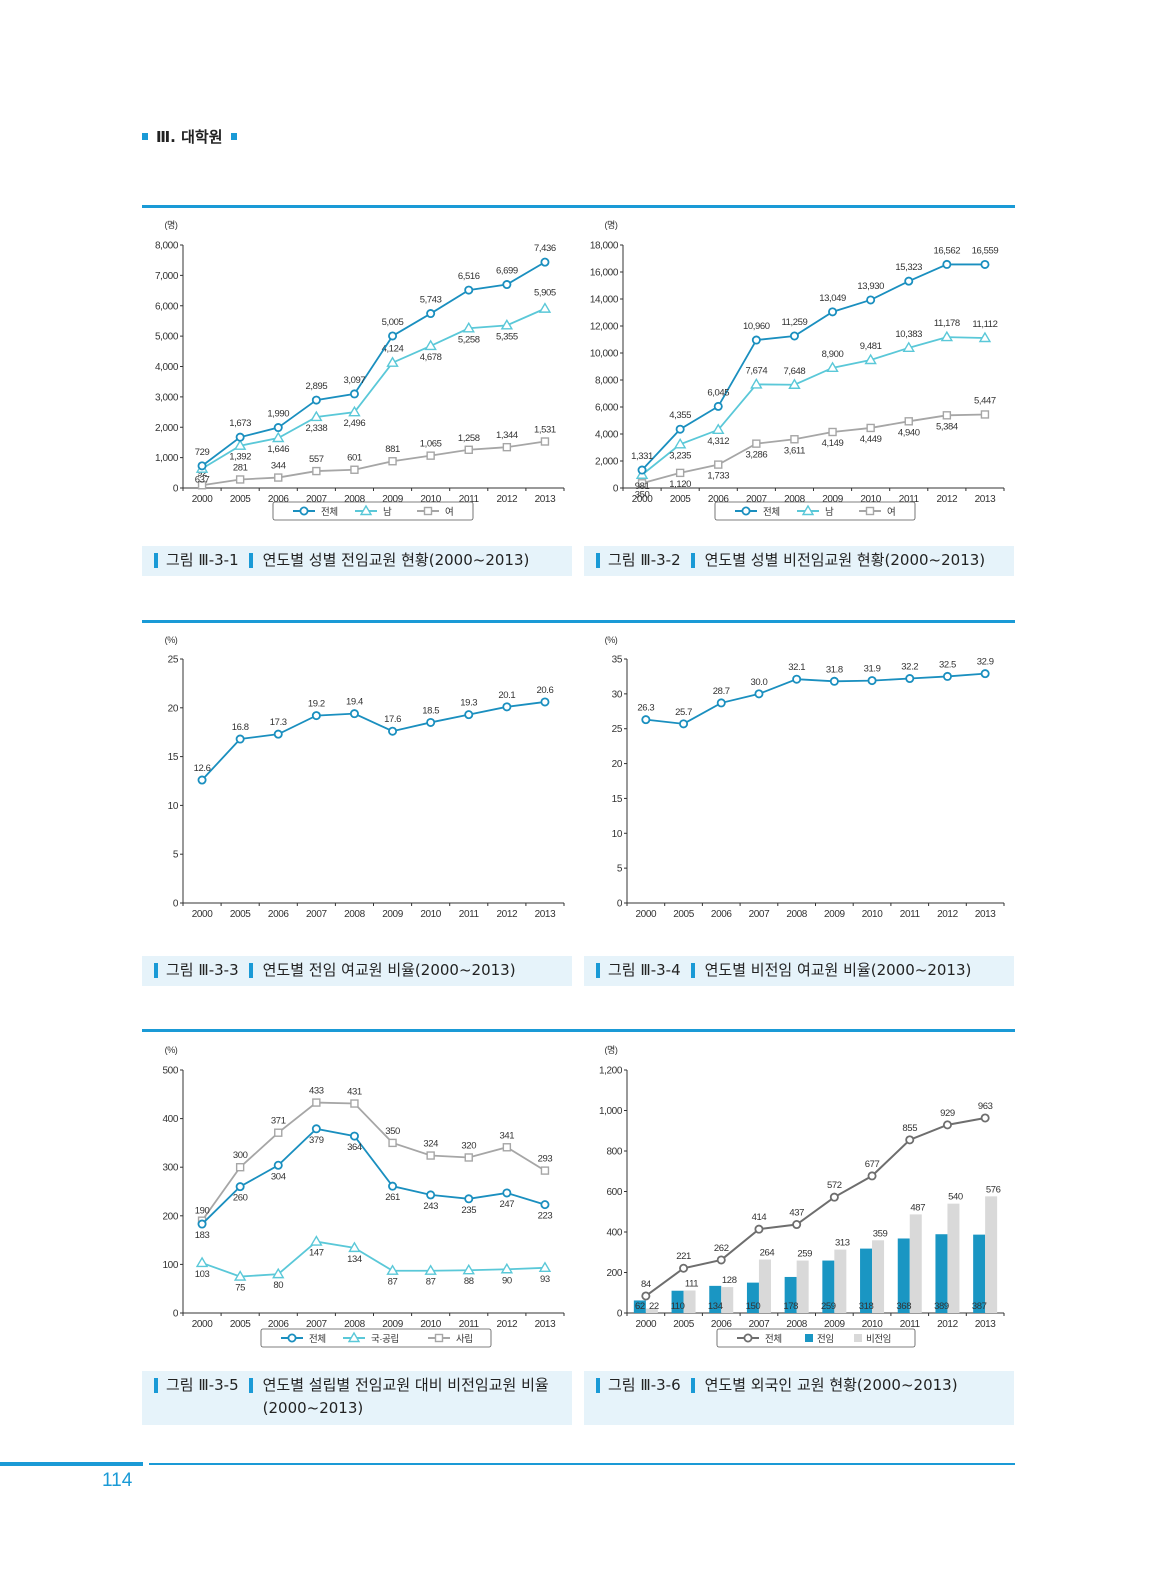 This screenshot has width=1159, height=1571. What do you see at coordinates (374, 1155) in the screenshot?
I see `series-2: 190 300 371 433 431 350 324 320 341 293` at bounding box center [374, 1155].